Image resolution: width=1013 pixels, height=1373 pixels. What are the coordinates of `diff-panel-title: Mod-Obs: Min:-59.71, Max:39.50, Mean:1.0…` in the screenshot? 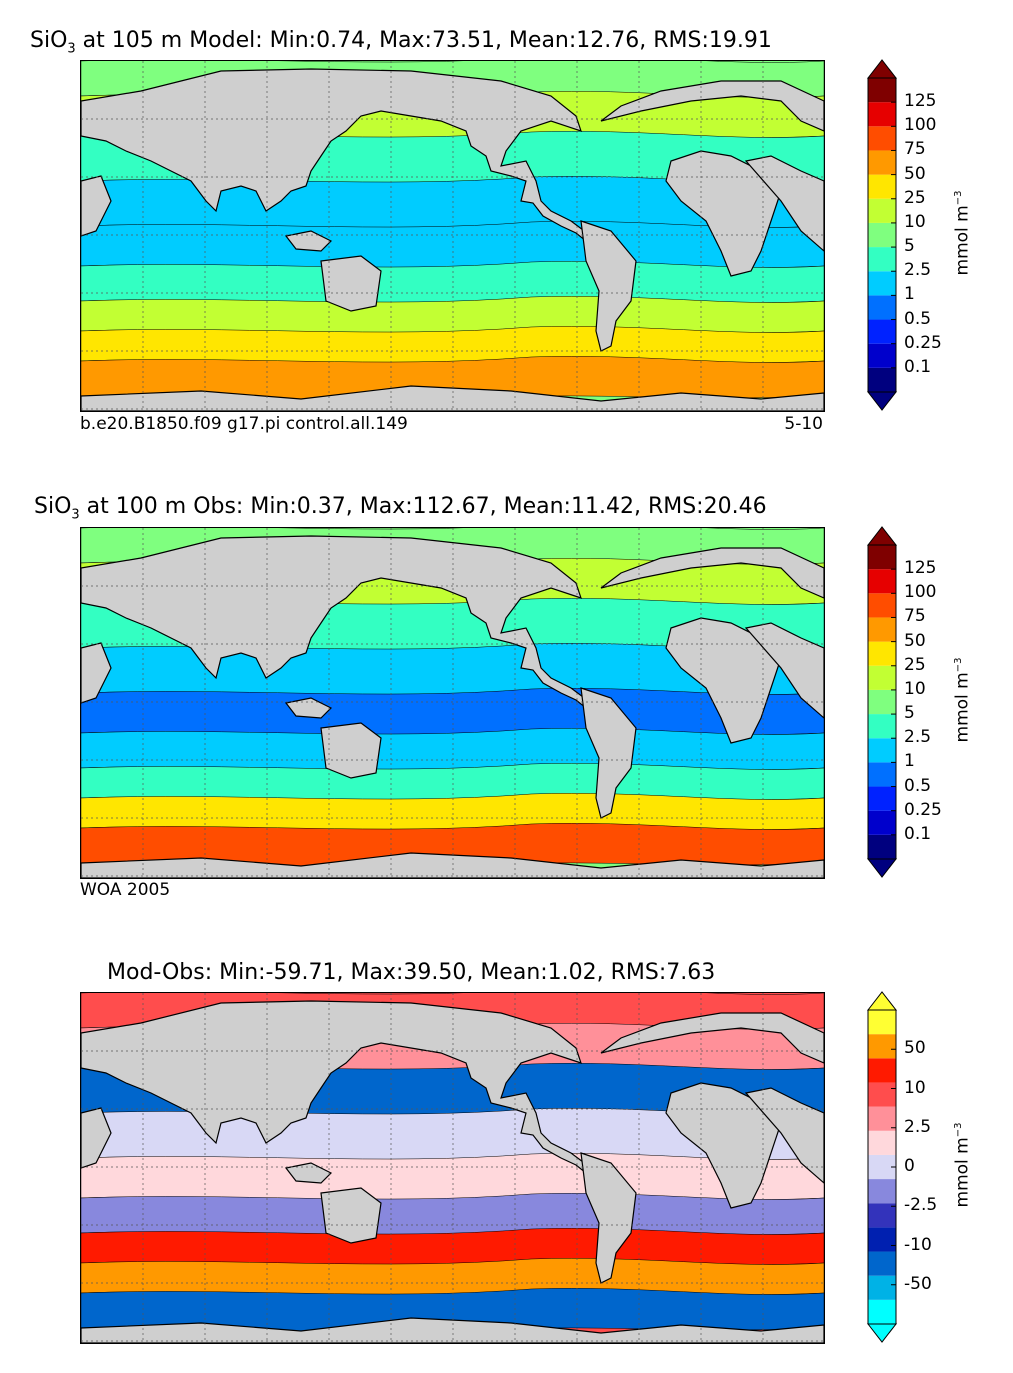 It's located at (411, 972).